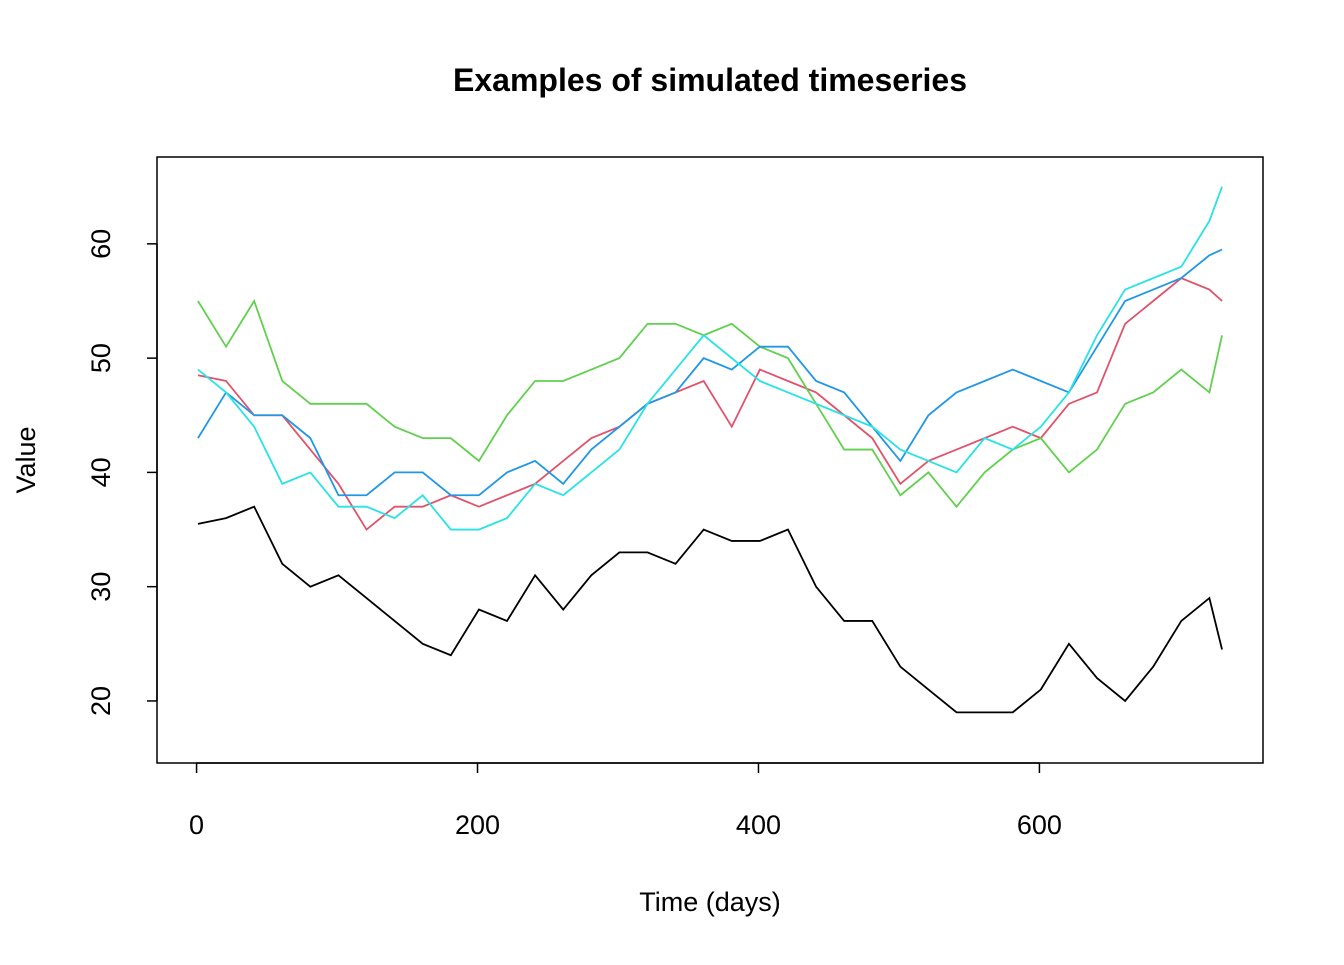 The width and height of the screenshot is (1344, 965). Describe the element at coordinates (710, 80) in the screenshot. I see `chart-title: Examples of simulated timeseries` at that location.